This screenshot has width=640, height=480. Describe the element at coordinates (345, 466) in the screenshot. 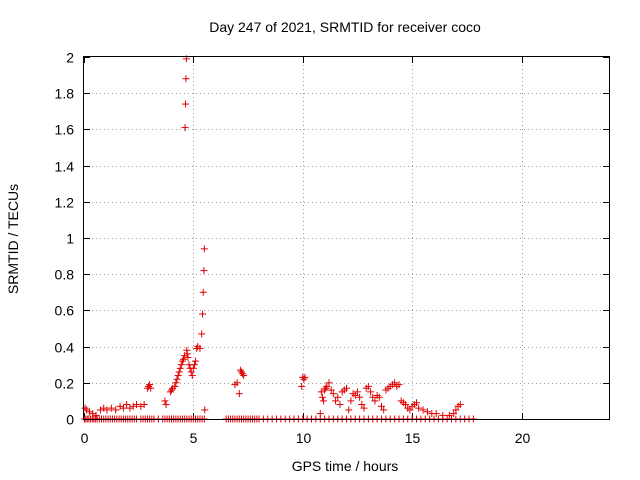

I see `x-axis-label: GPS time / hours` at that location.